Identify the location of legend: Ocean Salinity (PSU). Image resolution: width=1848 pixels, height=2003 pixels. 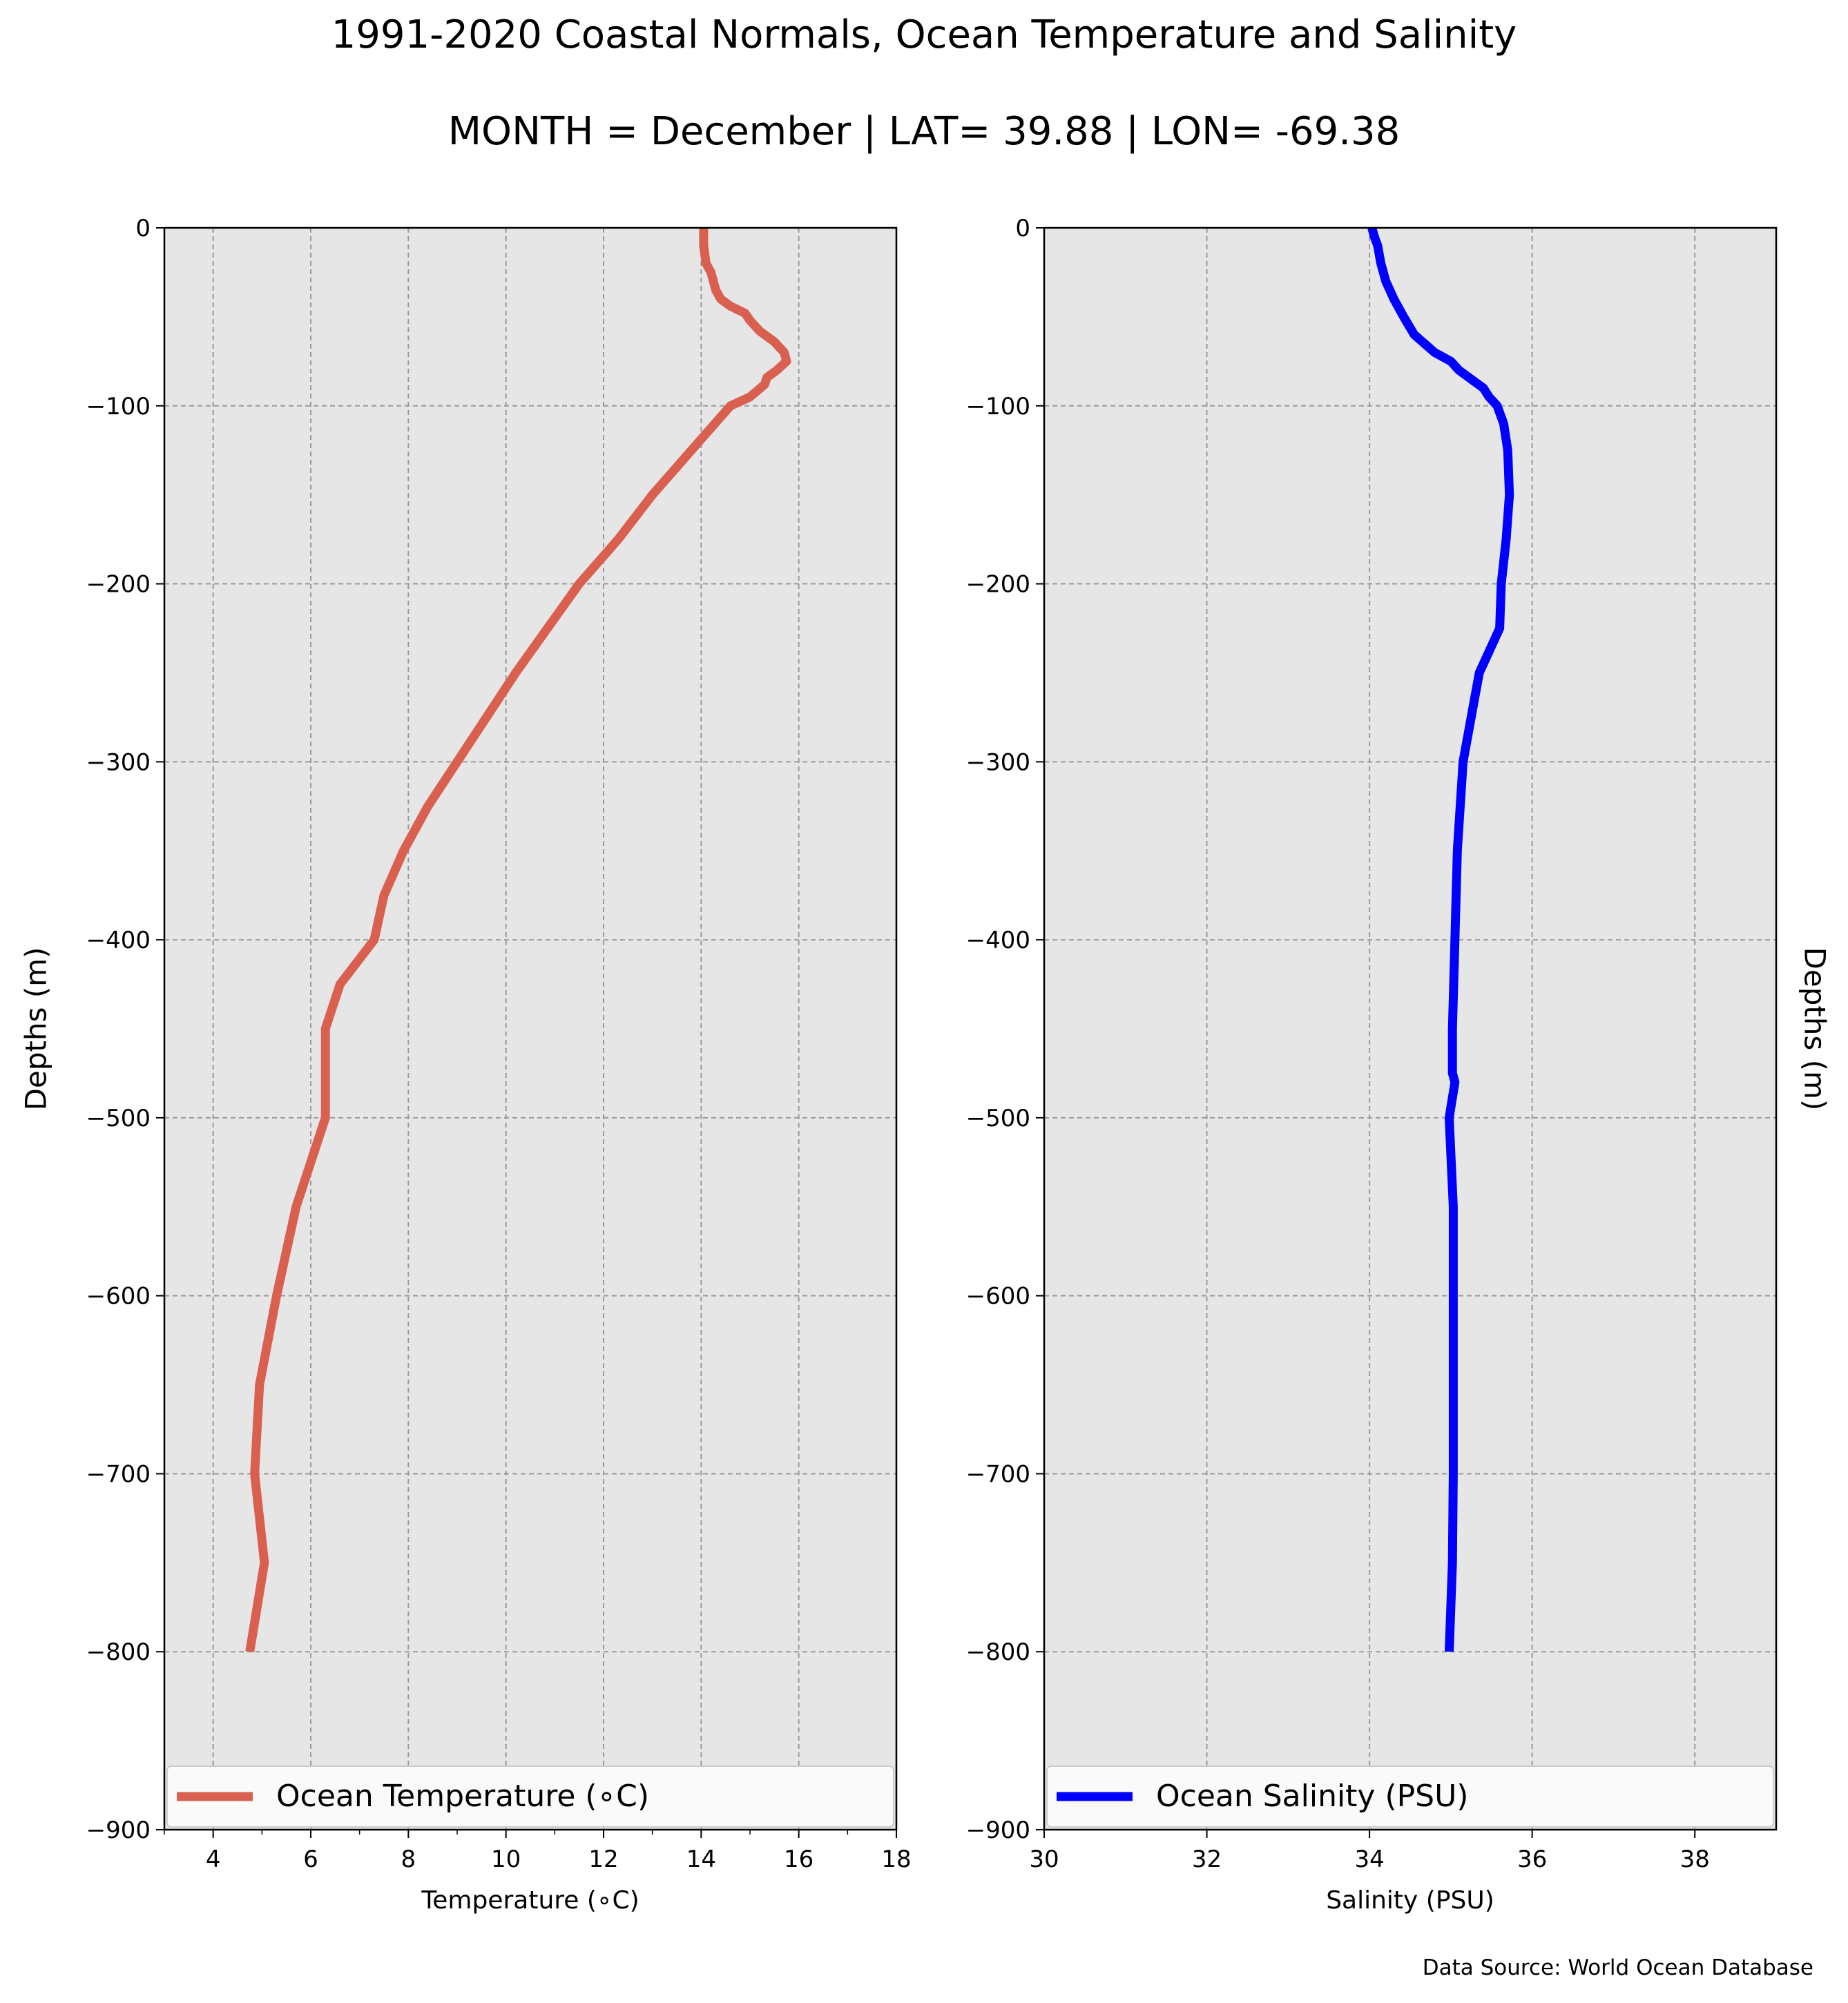
(1410, 1797).